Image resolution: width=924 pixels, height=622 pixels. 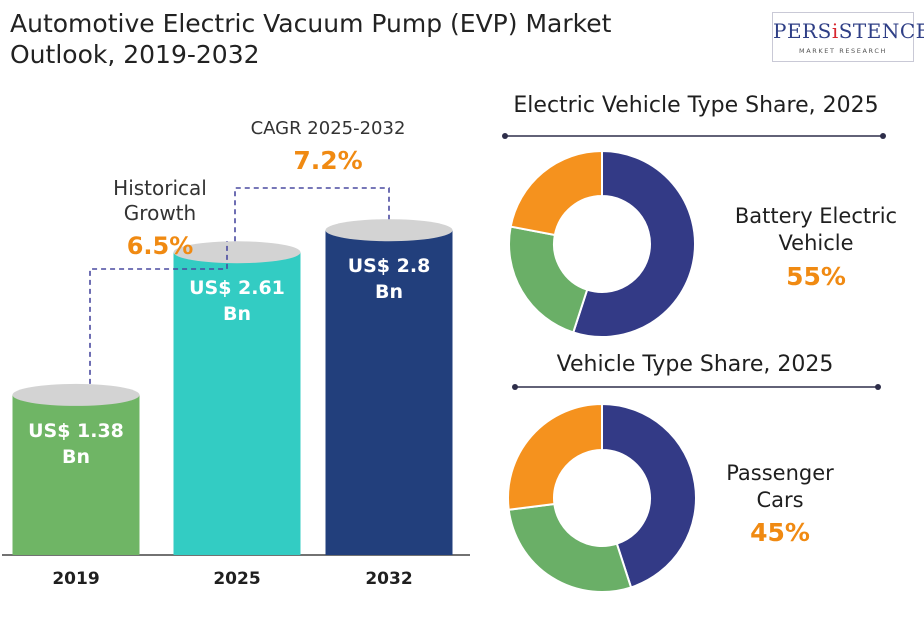 I want to click on title-line-2: Outlook, 2019-2032, so click(x=135, y=54).